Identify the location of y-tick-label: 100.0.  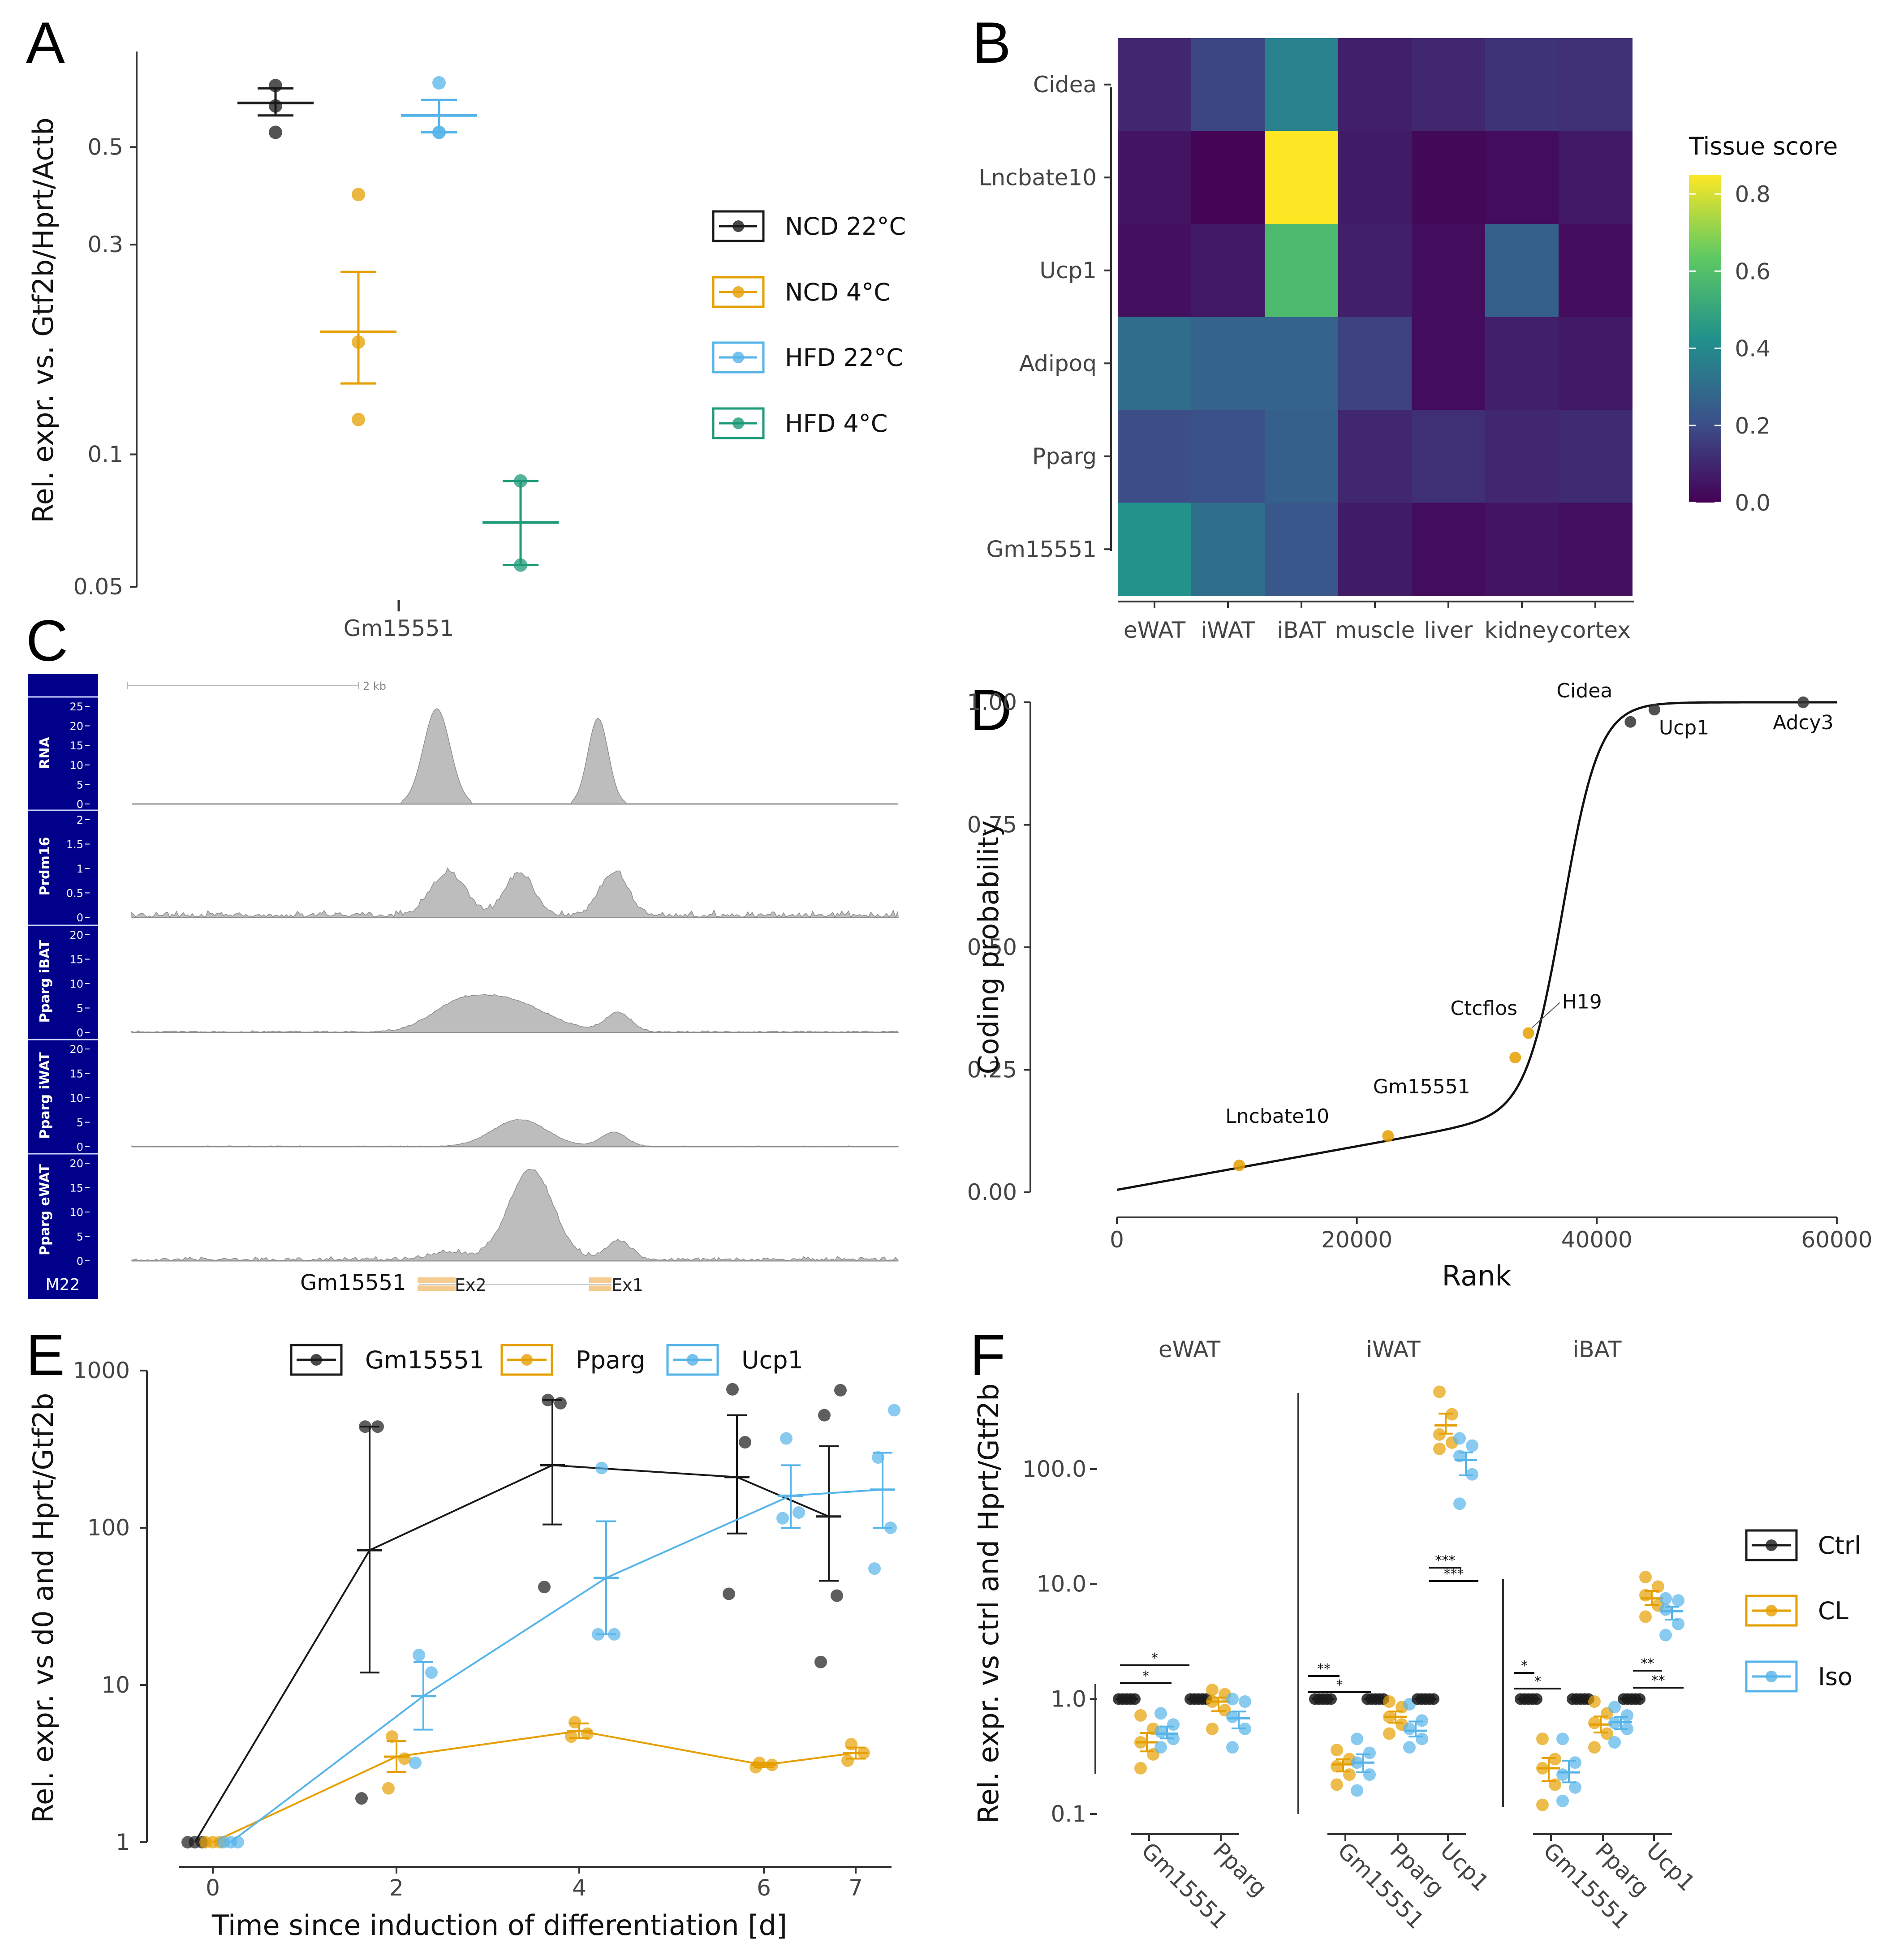
(1054, 1469).